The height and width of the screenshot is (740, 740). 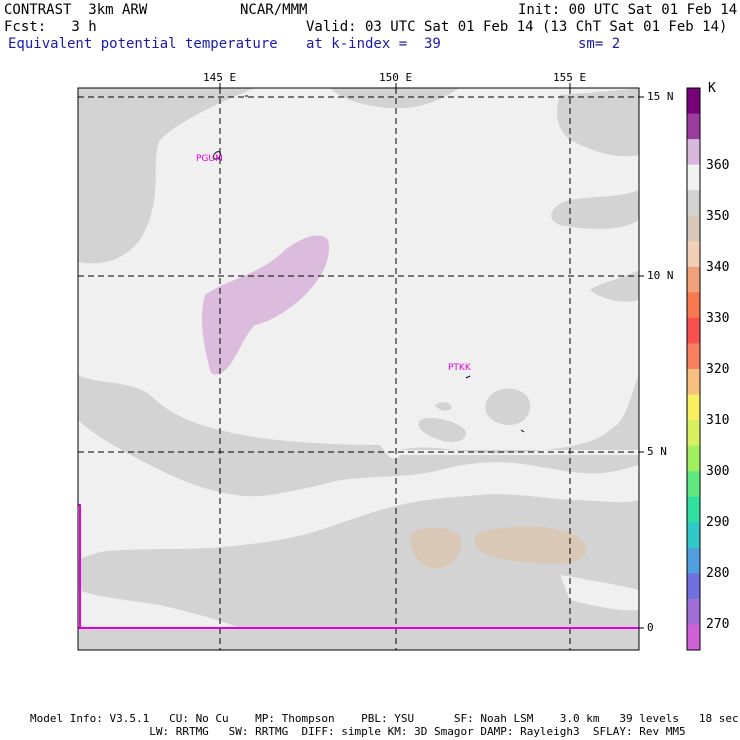 I want to click on station-label-chuuk: PTKK, so click(x=460, y=368).